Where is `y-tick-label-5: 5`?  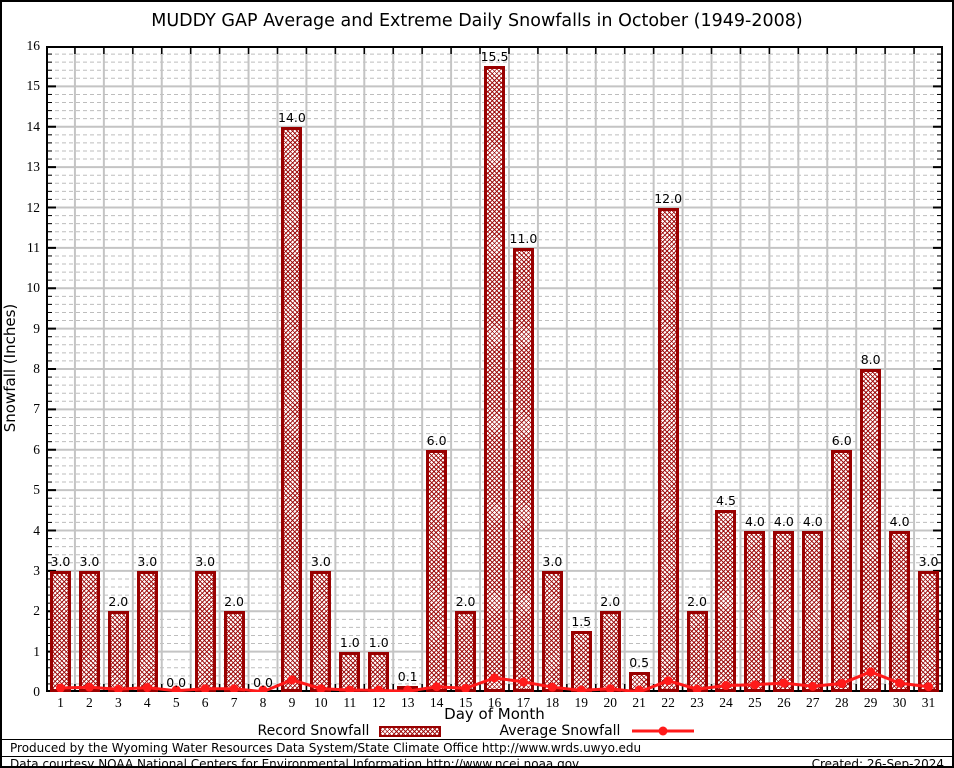
y-tick-label-5: 5 is located at coordinates (36, 490).